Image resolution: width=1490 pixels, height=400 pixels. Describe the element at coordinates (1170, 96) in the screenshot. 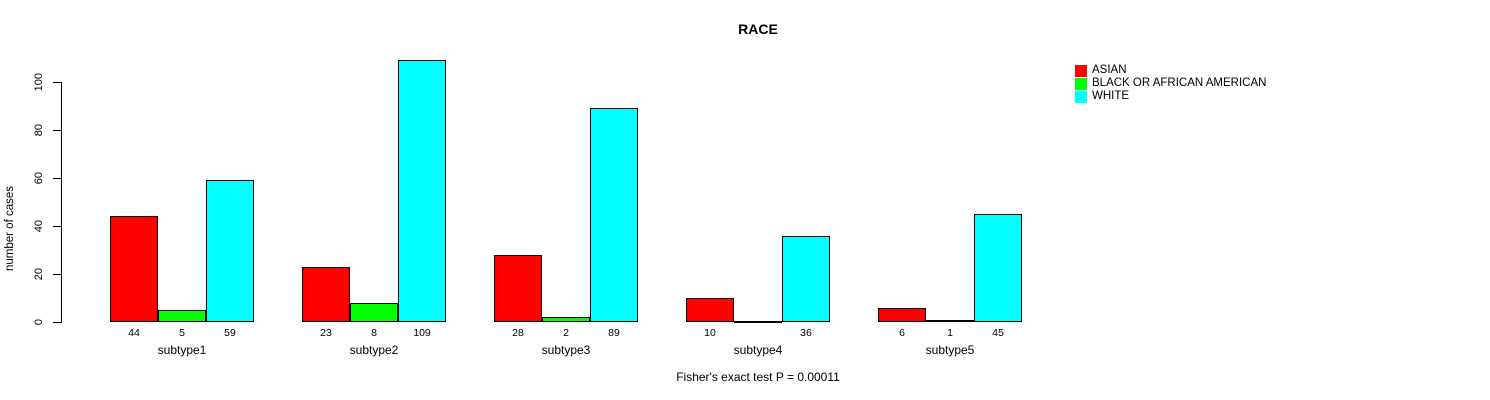

I see `legend-item: WHITE` at that location.